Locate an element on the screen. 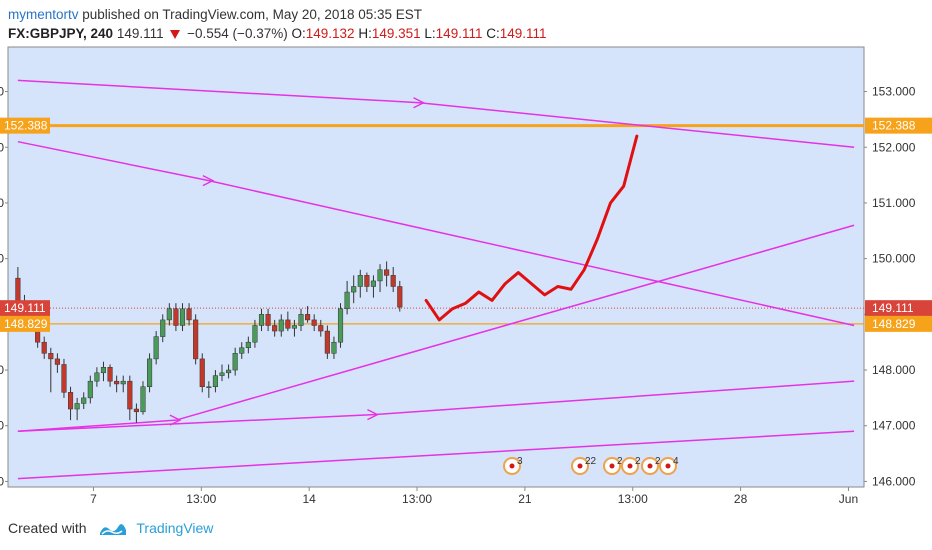 This screenshot has width=932, height=550. x-tick-label: 21 is located at coordinates (525, 499).